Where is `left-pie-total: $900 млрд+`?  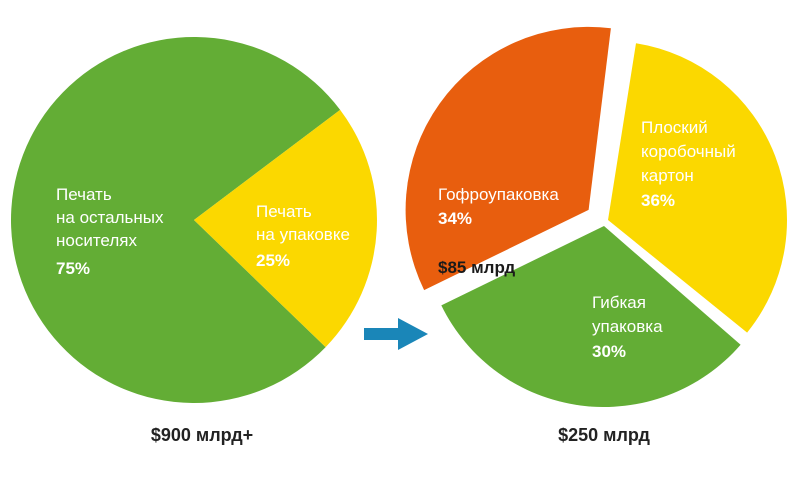
left-pie-total: $900 млрд+ is located at coordinates (202, 435).